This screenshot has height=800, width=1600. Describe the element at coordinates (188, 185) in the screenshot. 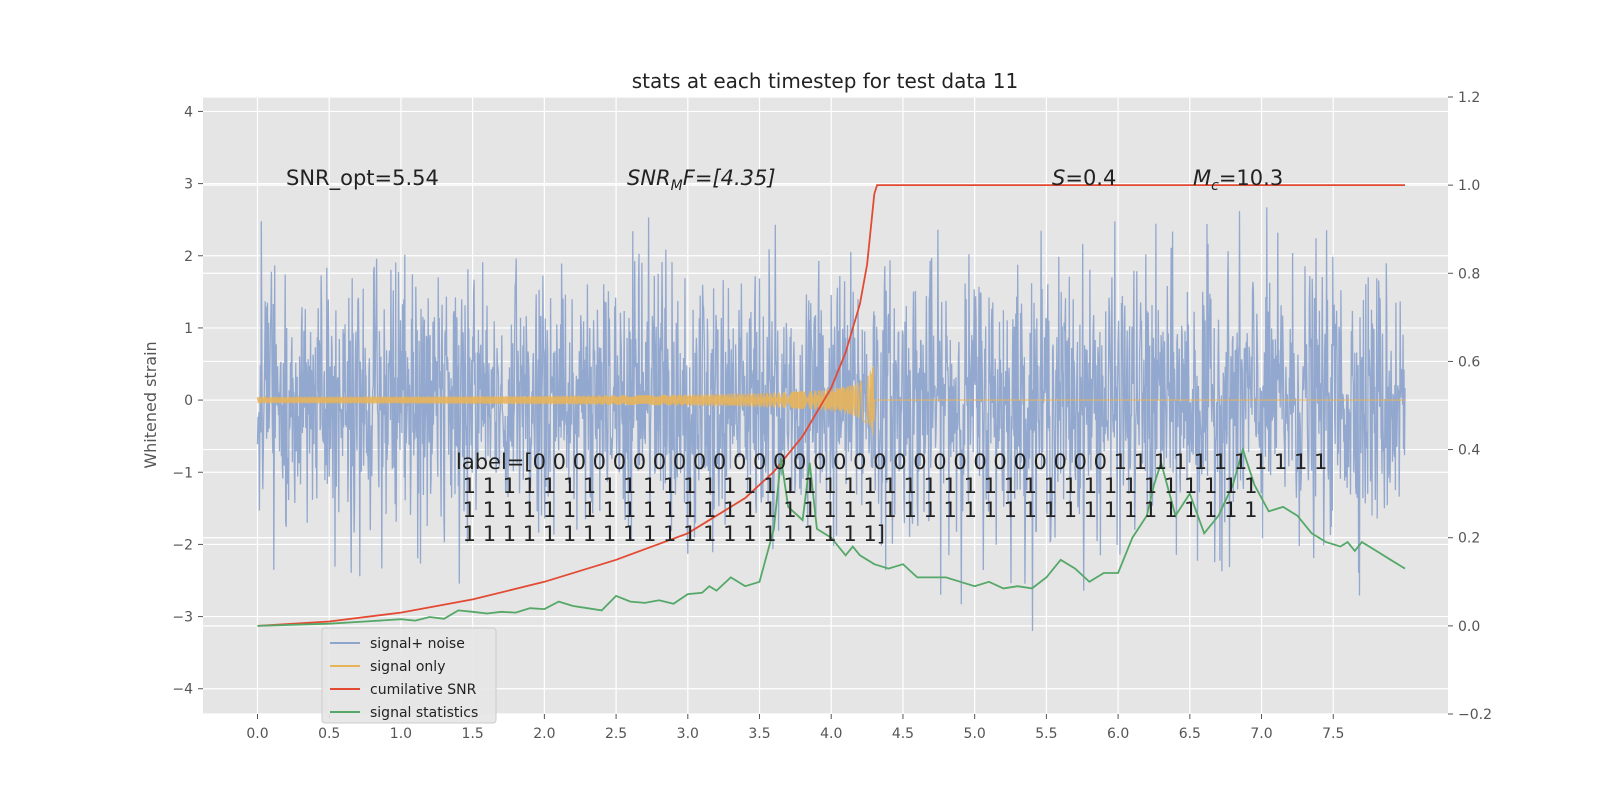

I see `y-tick-label: 3` at that location.